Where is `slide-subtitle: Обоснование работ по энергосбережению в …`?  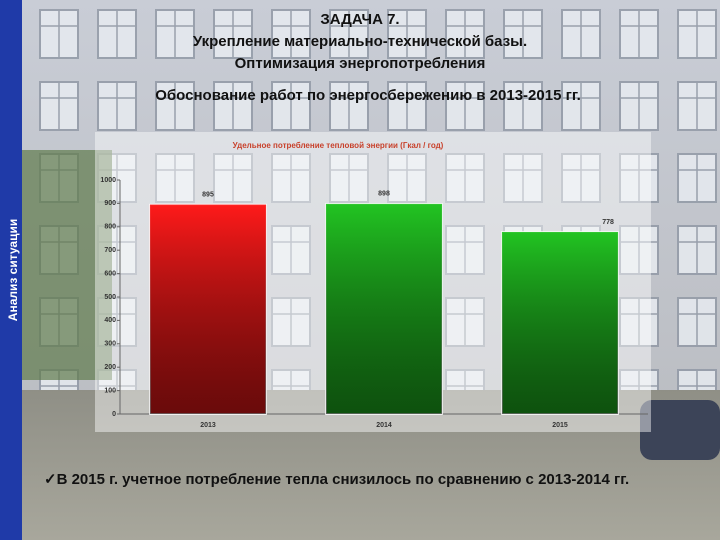
slide-subtitle: Обоснование работ по энергосбережению в … is located at coordinates (368, 95).